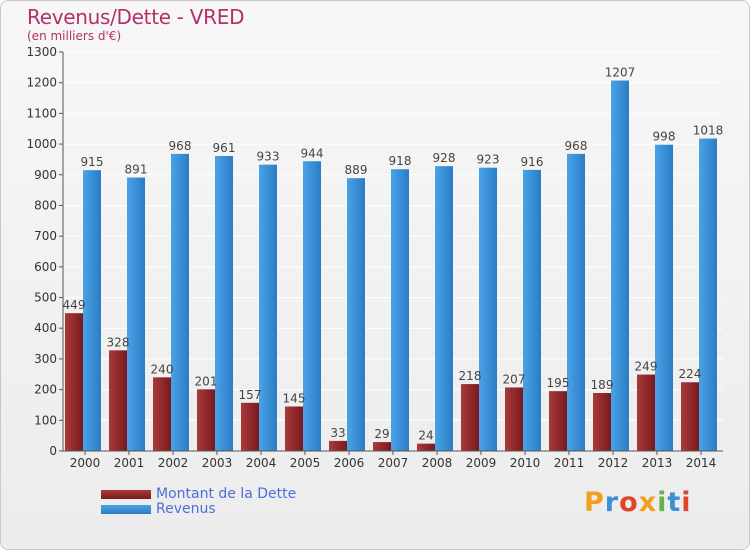  What do you see at coordinates (224, 303) in the screenshot?
I see `bar-revenue-2003` at bounding box center [224, 303].